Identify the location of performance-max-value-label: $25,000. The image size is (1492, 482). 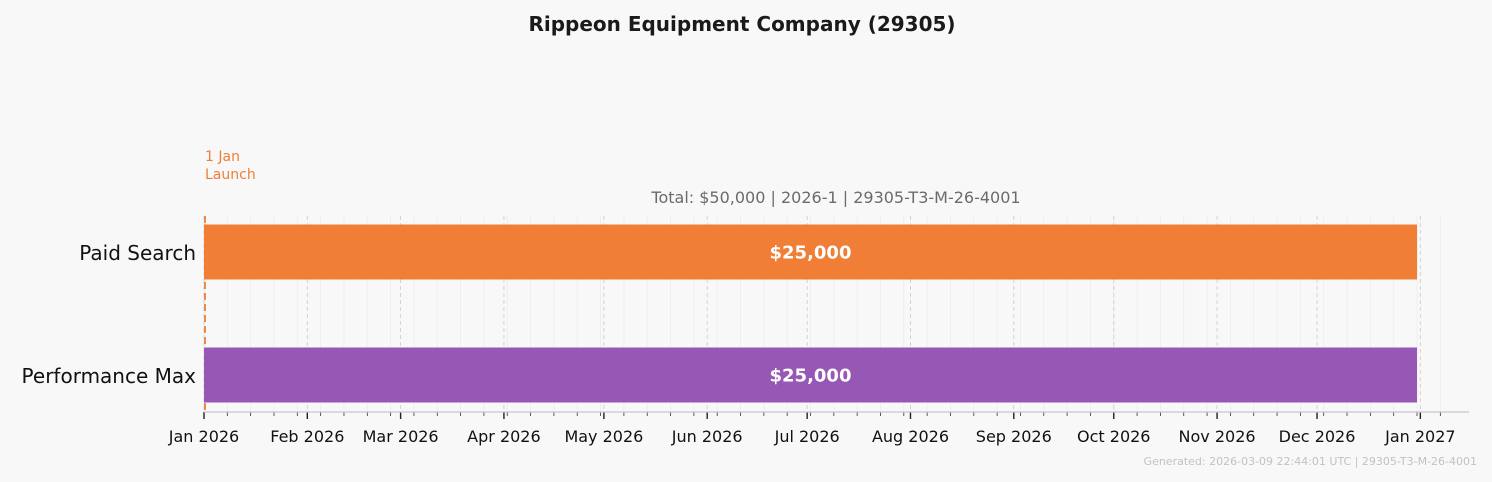
(811, 376).